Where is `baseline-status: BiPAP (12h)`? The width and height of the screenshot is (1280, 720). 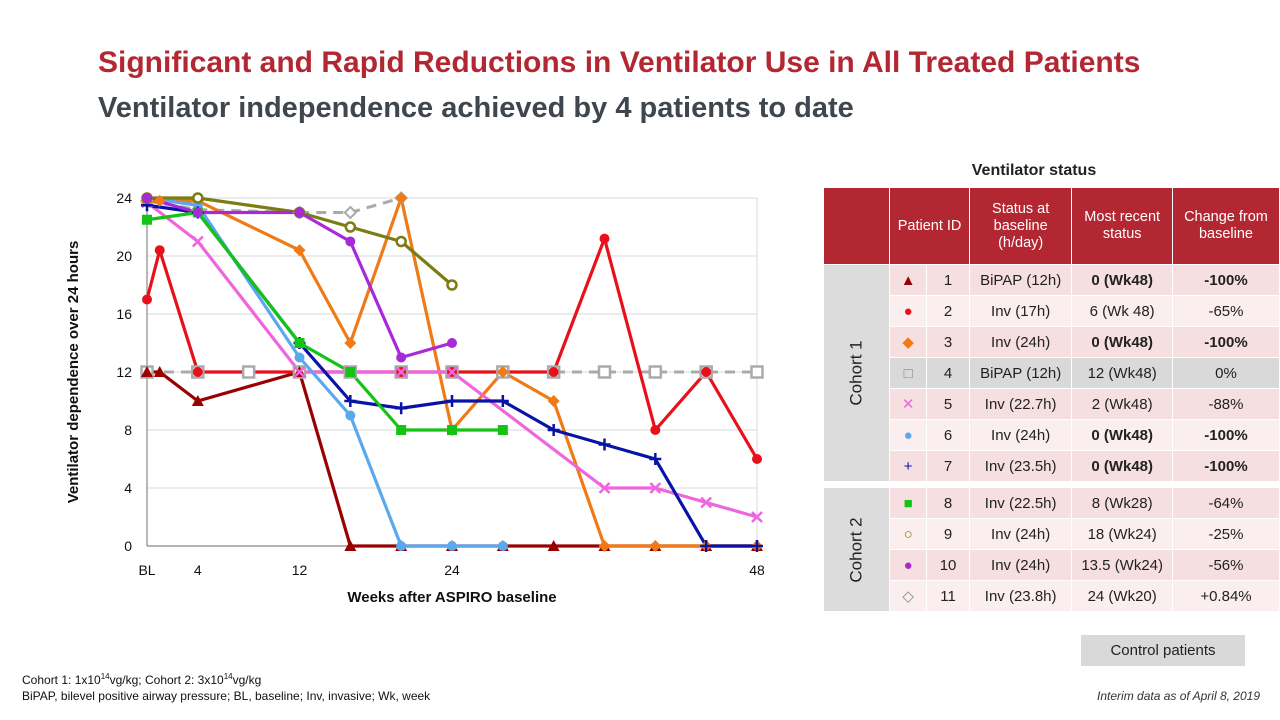
baseline-status: BiPAP (12h) is located at coordinates (1020, 373).